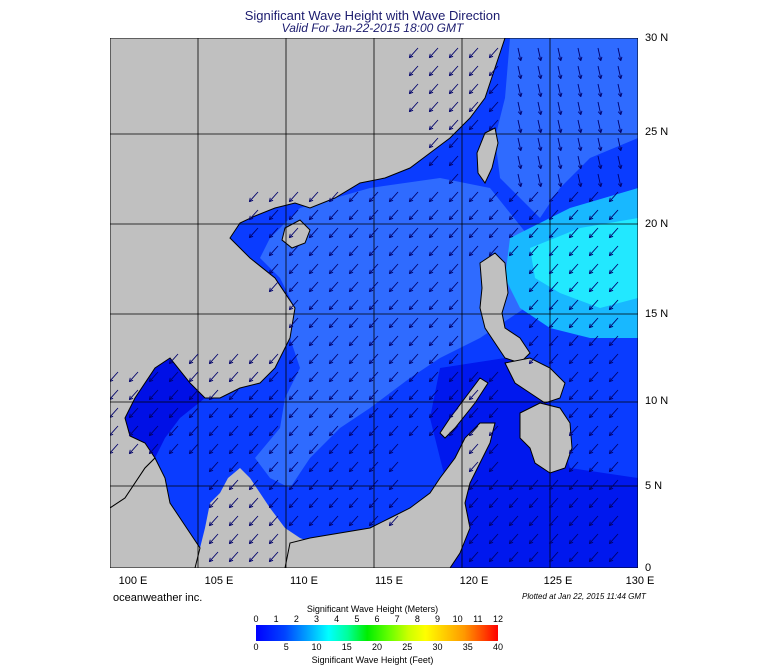 The width and height of the screenshot is (775, 665). I want to click on colorbar-meters-tick: 11, so click(478, 619).